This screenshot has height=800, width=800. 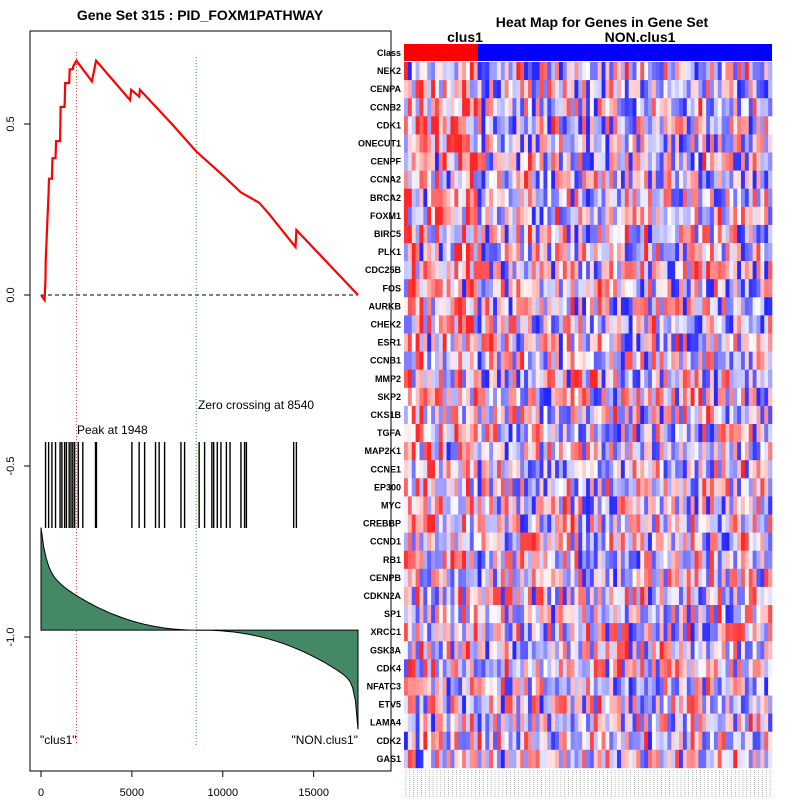 I want to click on gene-label: MAP2K1, so click(x=382, y=451).